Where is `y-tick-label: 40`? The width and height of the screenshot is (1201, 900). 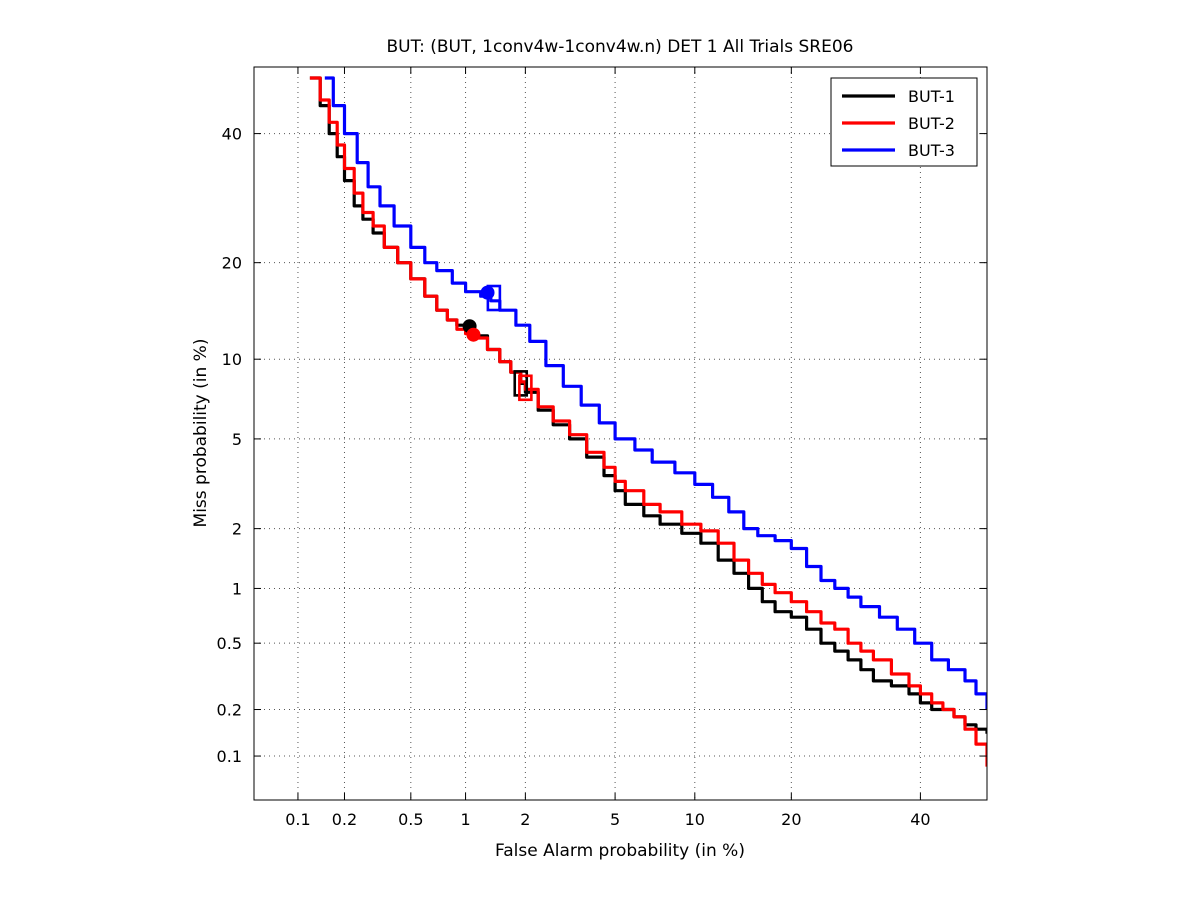
y-tick-label: 40 is located at coordinates (232, 134).